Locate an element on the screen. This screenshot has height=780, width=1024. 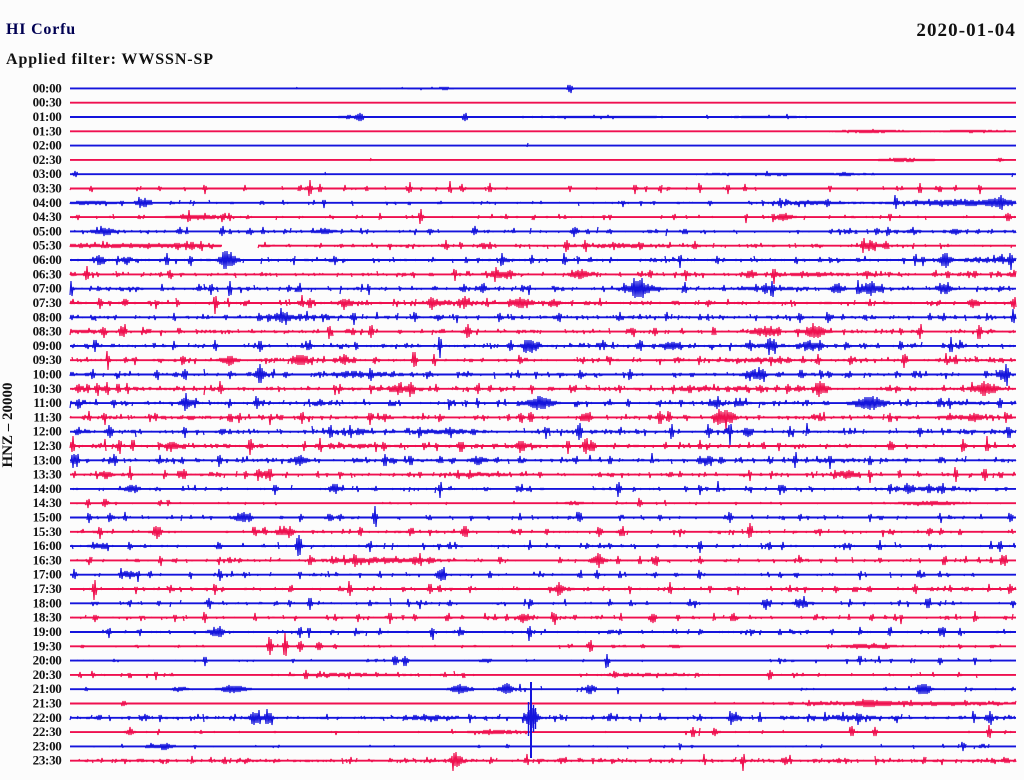
svg-text: 08:30 is located at coordinates (47, 331).